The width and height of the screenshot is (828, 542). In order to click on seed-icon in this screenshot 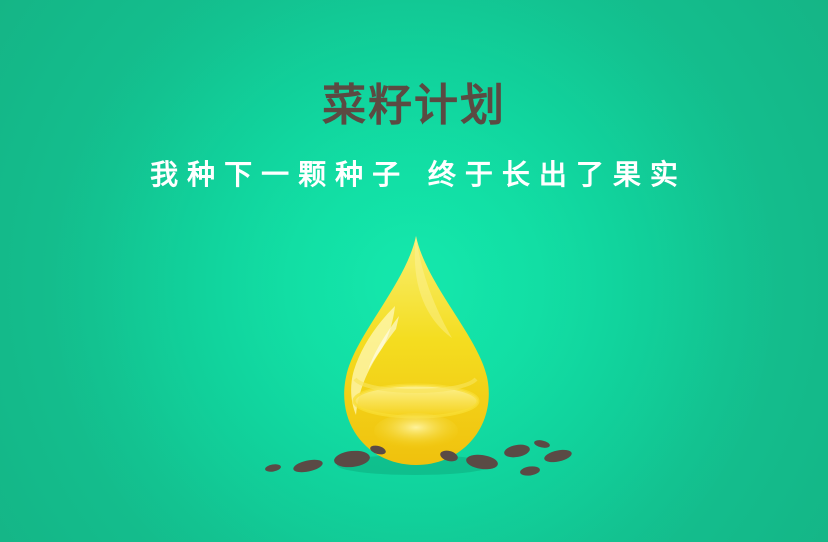, I will do `click(418, 458)`.